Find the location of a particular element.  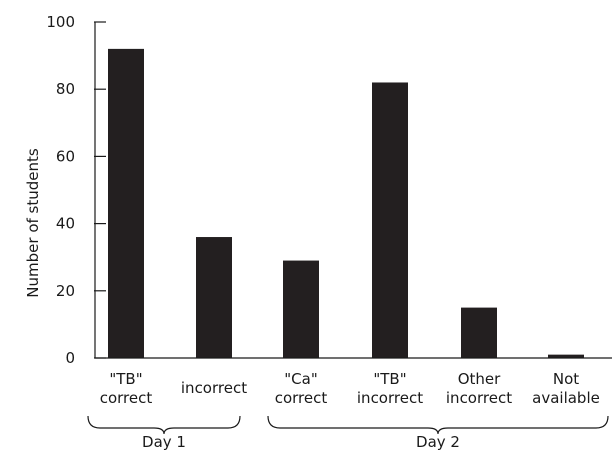

x-tick-label-4: Other incorrect is located at coordinates (479, 388).